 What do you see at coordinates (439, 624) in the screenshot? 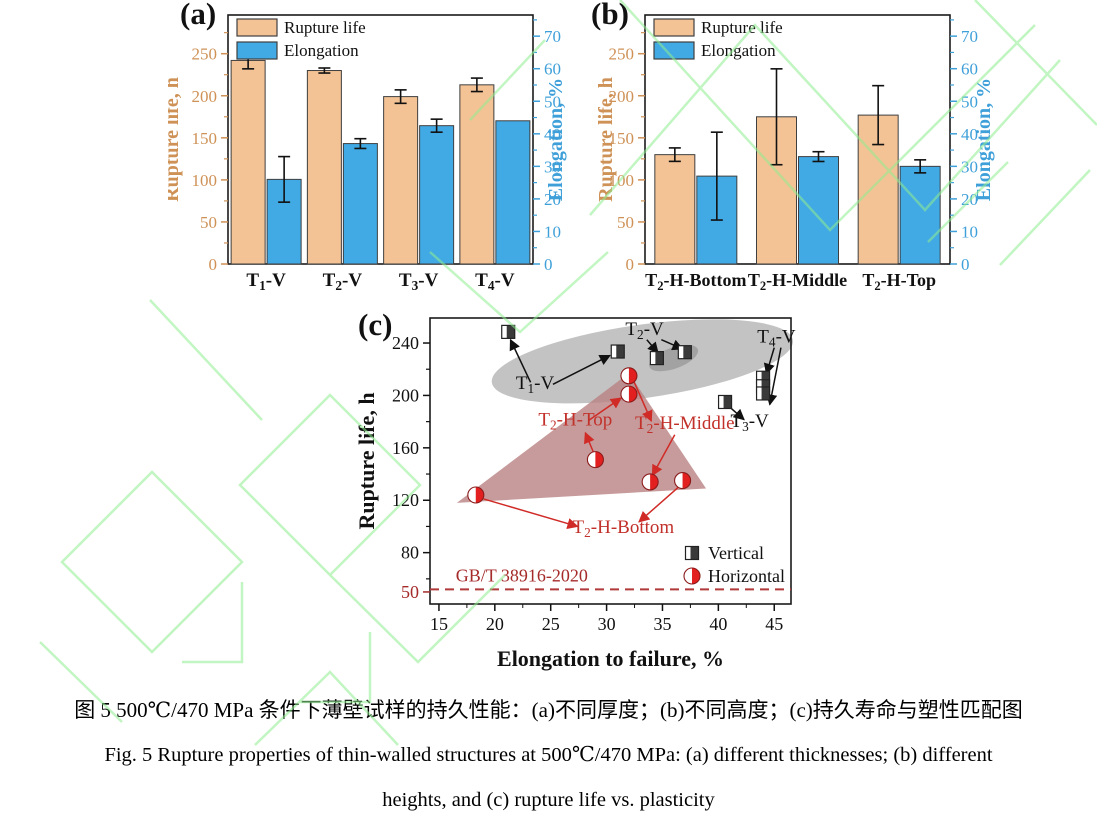
I see `x-tick-label: 15` at bounding box center [439, 624].